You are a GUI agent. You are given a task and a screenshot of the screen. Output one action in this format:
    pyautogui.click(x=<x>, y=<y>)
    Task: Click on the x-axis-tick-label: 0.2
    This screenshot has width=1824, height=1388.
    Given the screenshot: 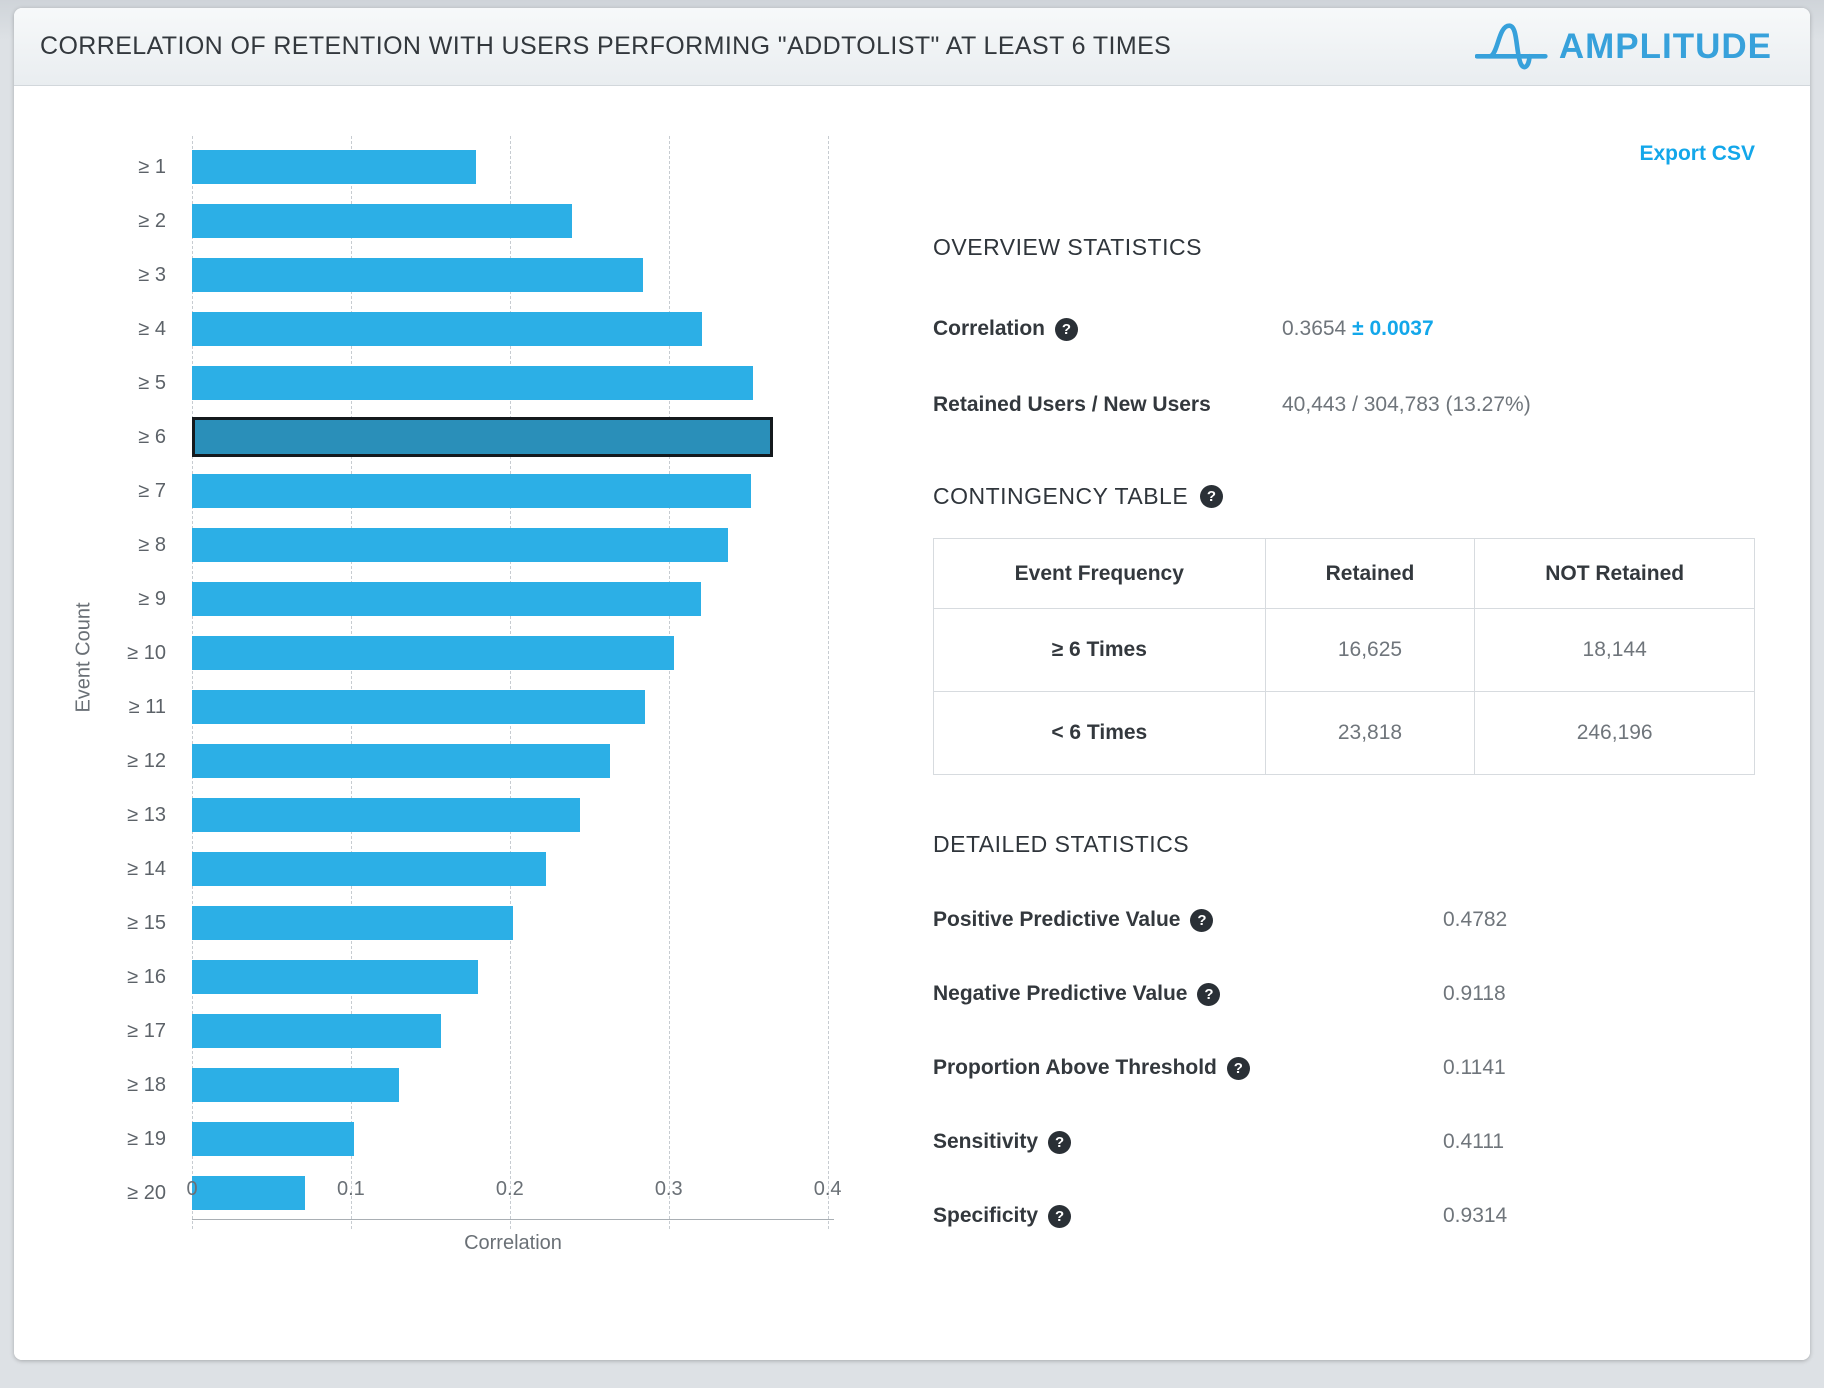 What is the action you would take?
    pyautogui.click(x=509, y=1189)
    